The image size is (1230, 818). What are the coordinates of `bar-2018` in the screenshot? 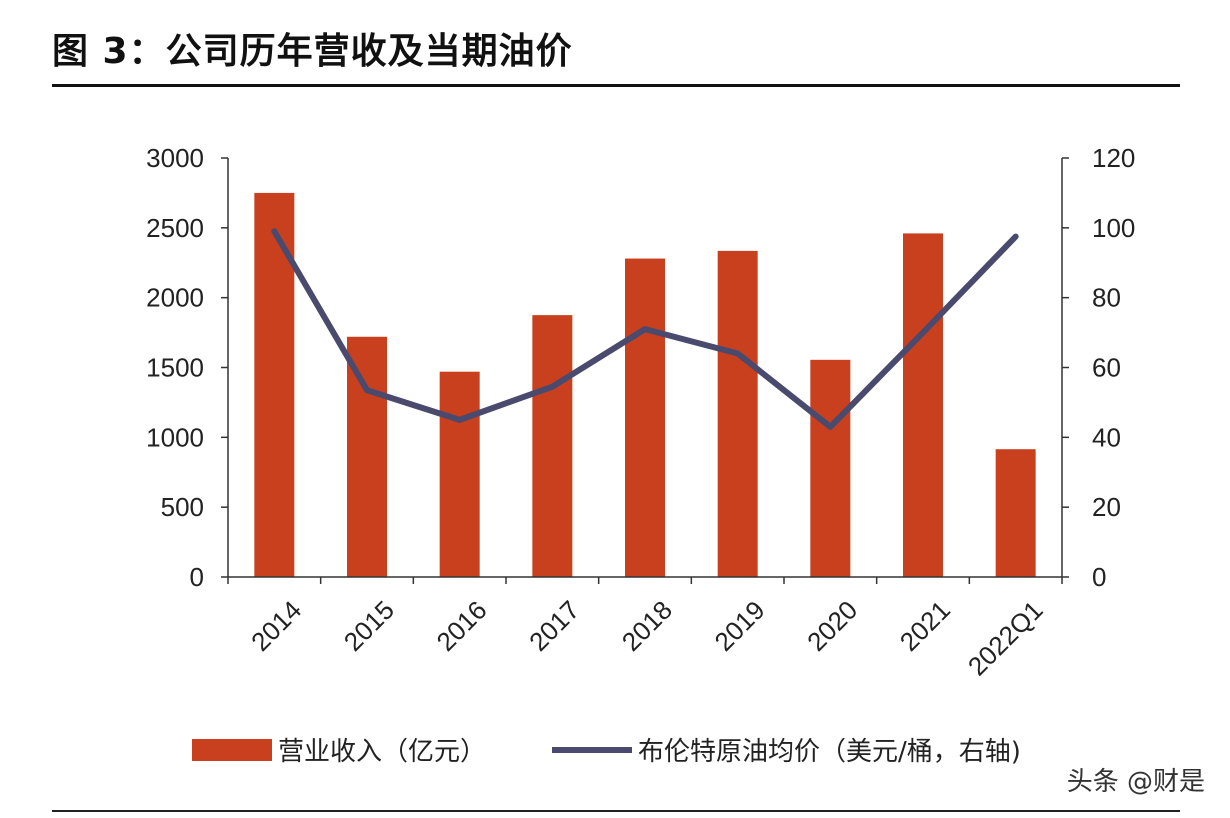 It's located at (645, 417).